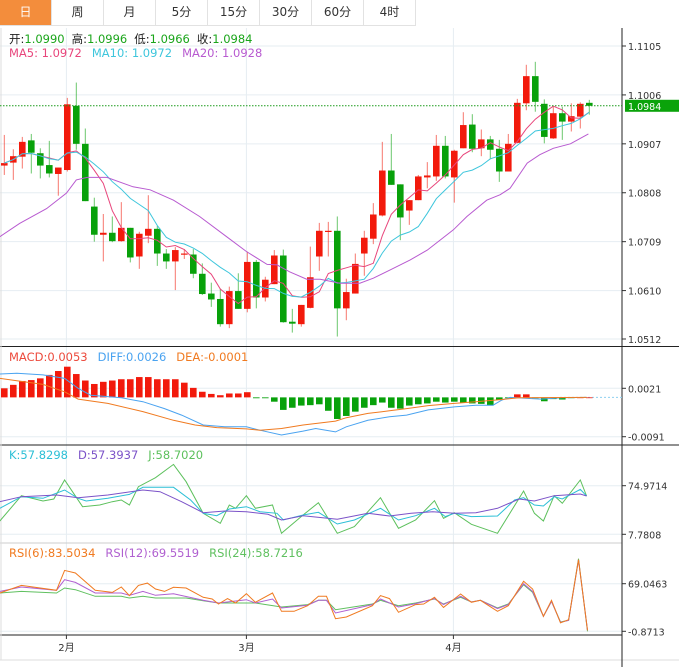 The height and width of the screenshot is (667, 679). What do you see at coordinates (646, 632) in the screenshot?
I see `indicator-tick-label: -0.8713` at bounding box center [646, 632].